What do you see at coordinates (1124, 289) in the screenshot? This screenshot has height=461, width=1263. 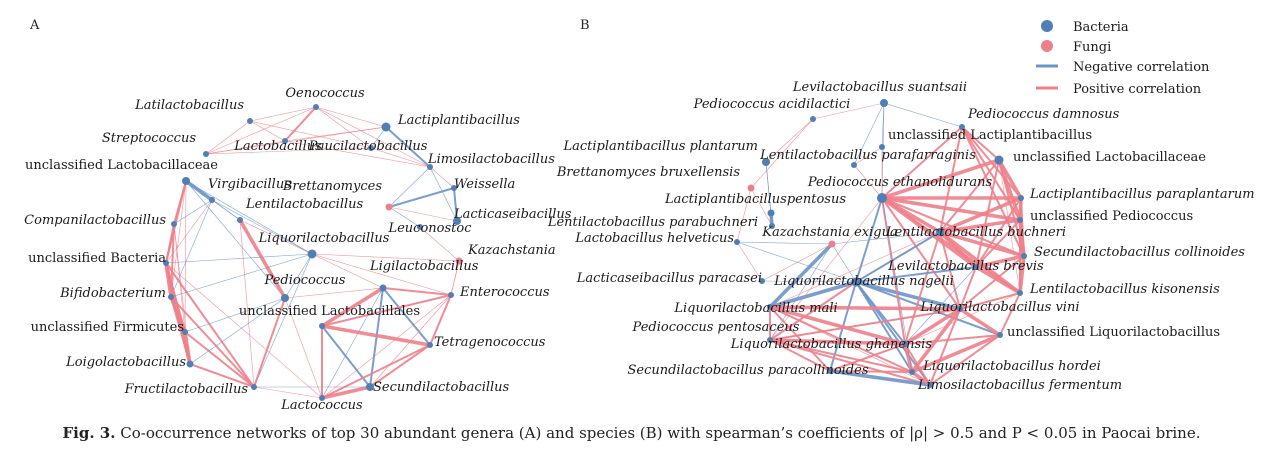 I see `node-label-lkiso: Lentilactobacillus kisonensis` at bounding box center [1124, 289].